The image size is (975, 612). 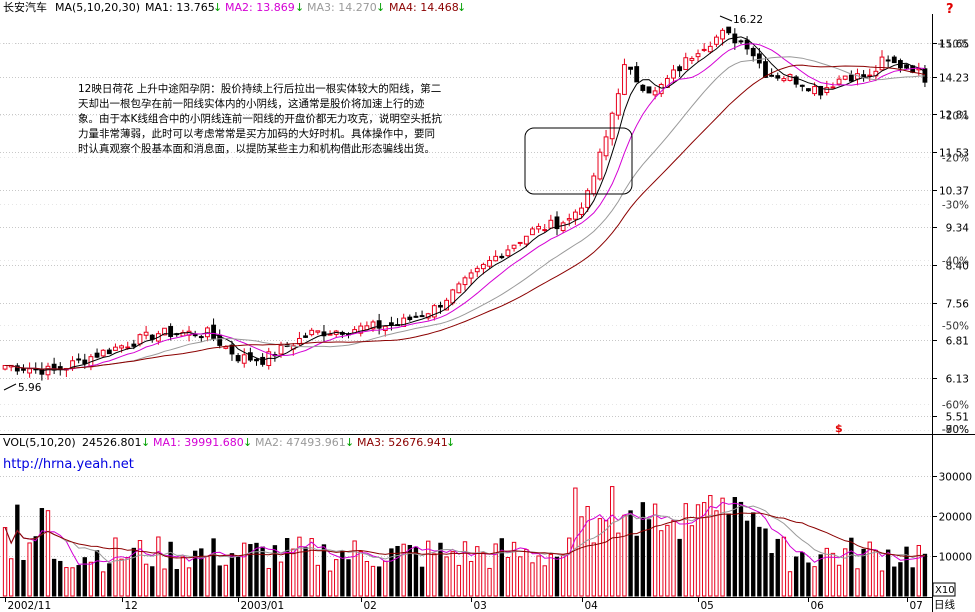 What do you see at coordinates (950, 9) in the screenshot?
I see `help-icon: ?` at bounding box center [950, 9].